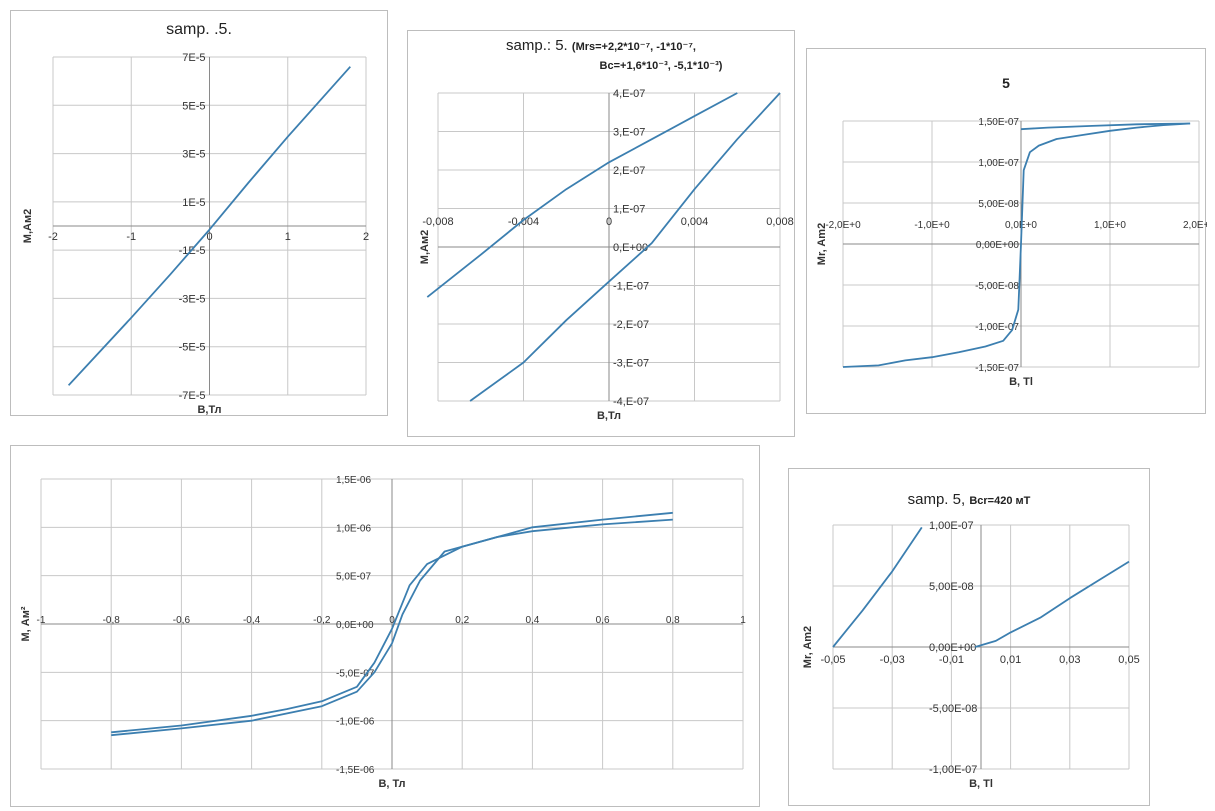 The width and height of the screenshot is (1215, 811). What do you see at coordinates (633, 47) in the screenshot?
I see `chart-2-title-extra: (Mrs=+2,2*10⁻⁷, -1*10⁻⁷,` at bounding box center [633, 47].